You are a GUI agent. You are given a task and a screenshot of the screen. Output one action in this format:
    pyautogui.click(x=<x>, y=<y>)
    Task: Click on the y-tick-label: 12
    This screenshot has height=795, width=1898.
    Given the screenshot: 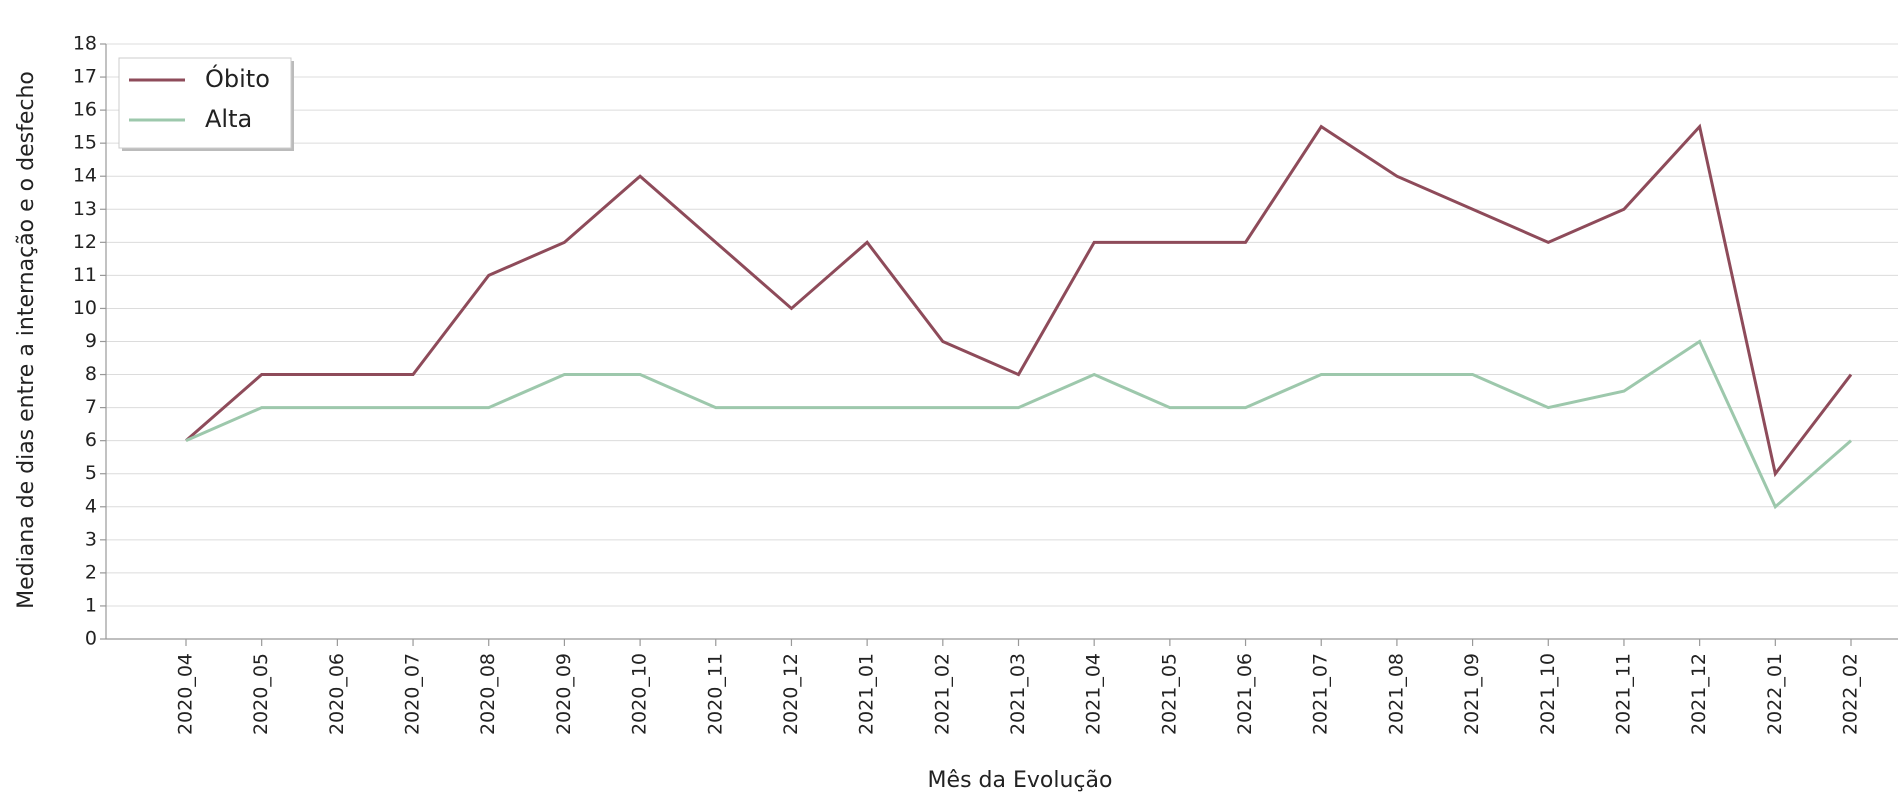 What is the action you would take?
    pyautogui.click(x=85, y=242)
    